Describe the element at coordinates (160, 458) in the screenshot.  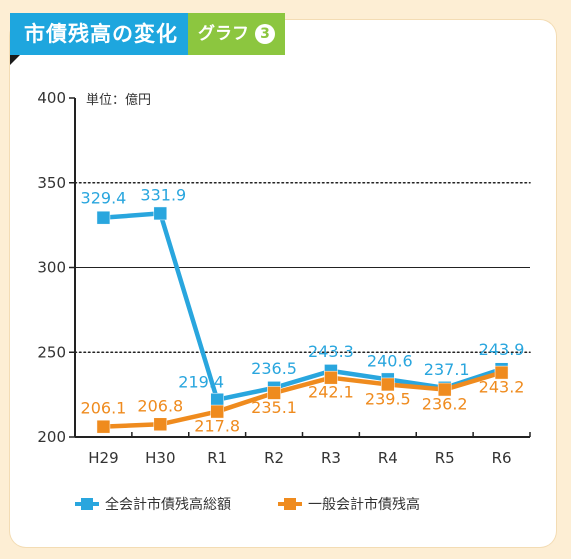
I see `x-tick-label: H30` at that location.